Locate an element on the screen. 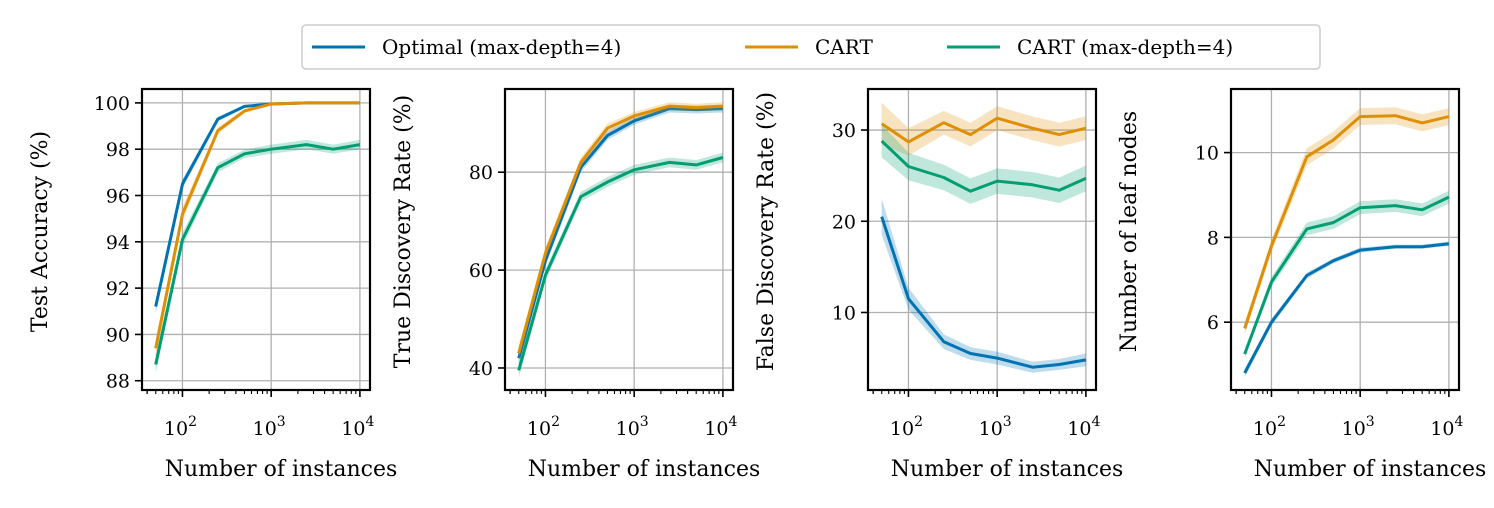  y-tick-label: 80 is located at coordinates (481, 173).